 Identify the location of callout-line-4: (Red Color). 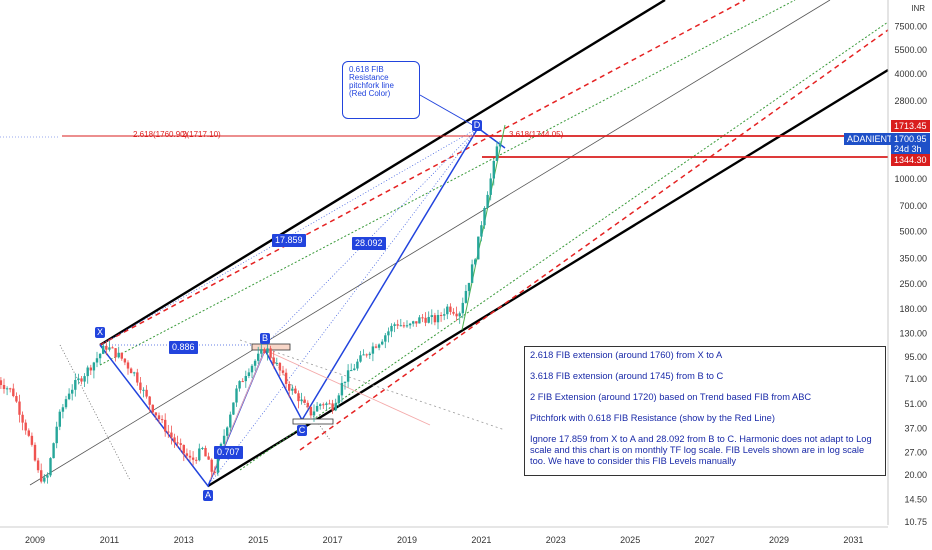
(370, 93).